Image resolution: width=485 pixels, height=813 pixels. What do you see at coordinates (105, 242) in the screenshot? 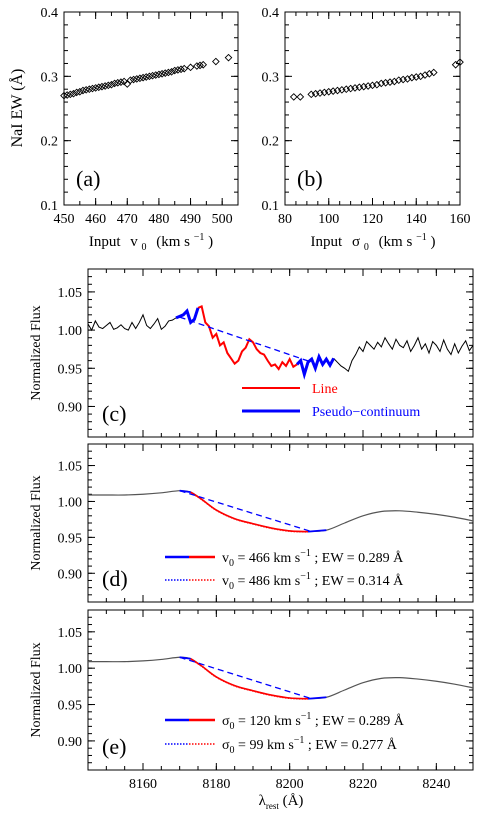
I see `panel-a-xlabel-main: Input` at bounding box center [105, 242].